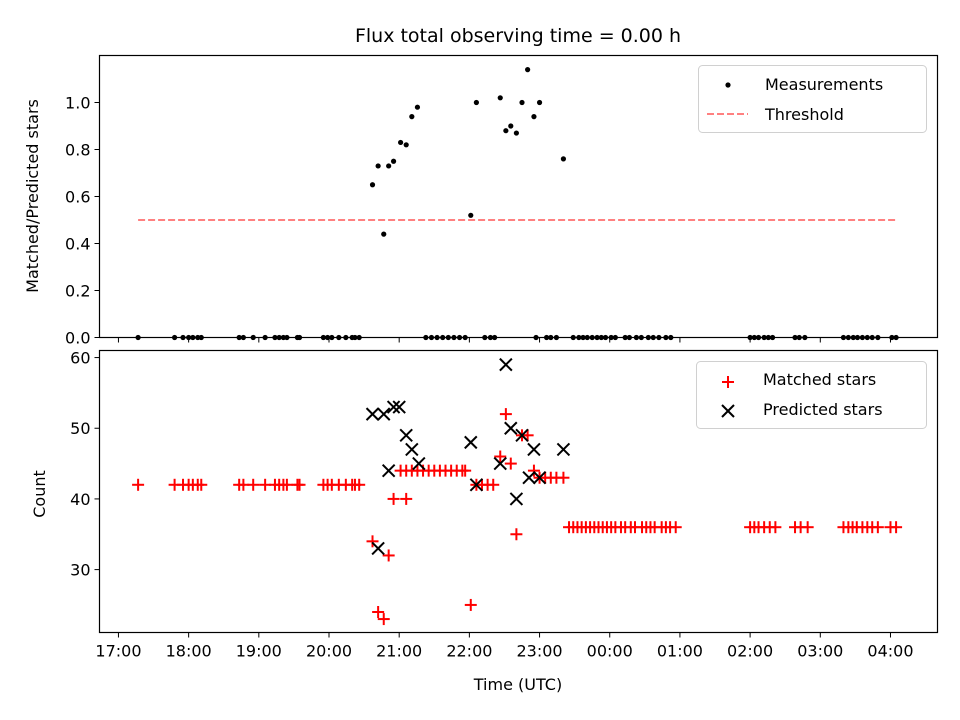 The width and height of the screenshot is (960, 720). Describe the element at coordinates (750, 651) in the screenshot. I see `x-tick-label: 02:00` at that location.